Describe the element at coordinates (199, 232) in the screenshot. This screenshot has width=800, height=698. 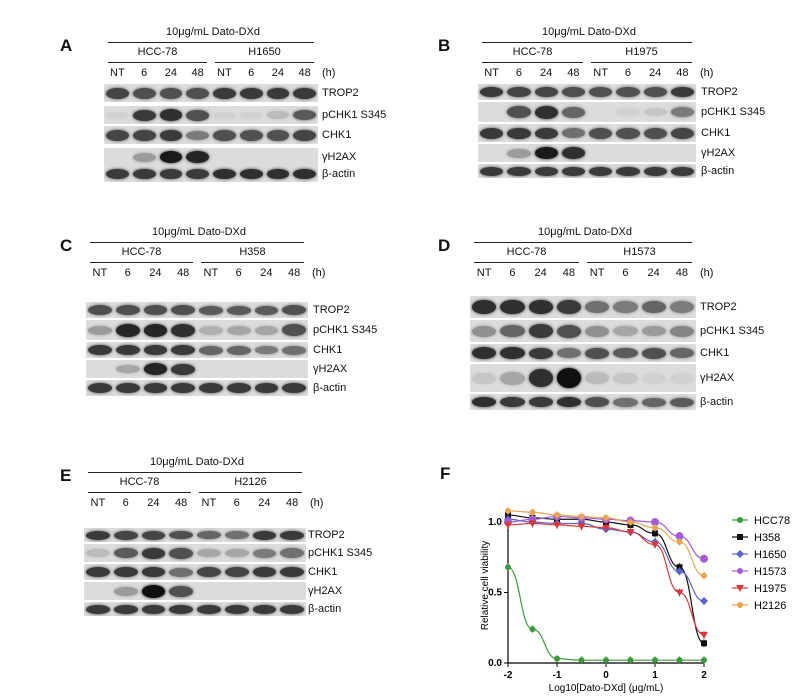
I see `treatment-label: 10μg/mL Dato-DXd` at that location.